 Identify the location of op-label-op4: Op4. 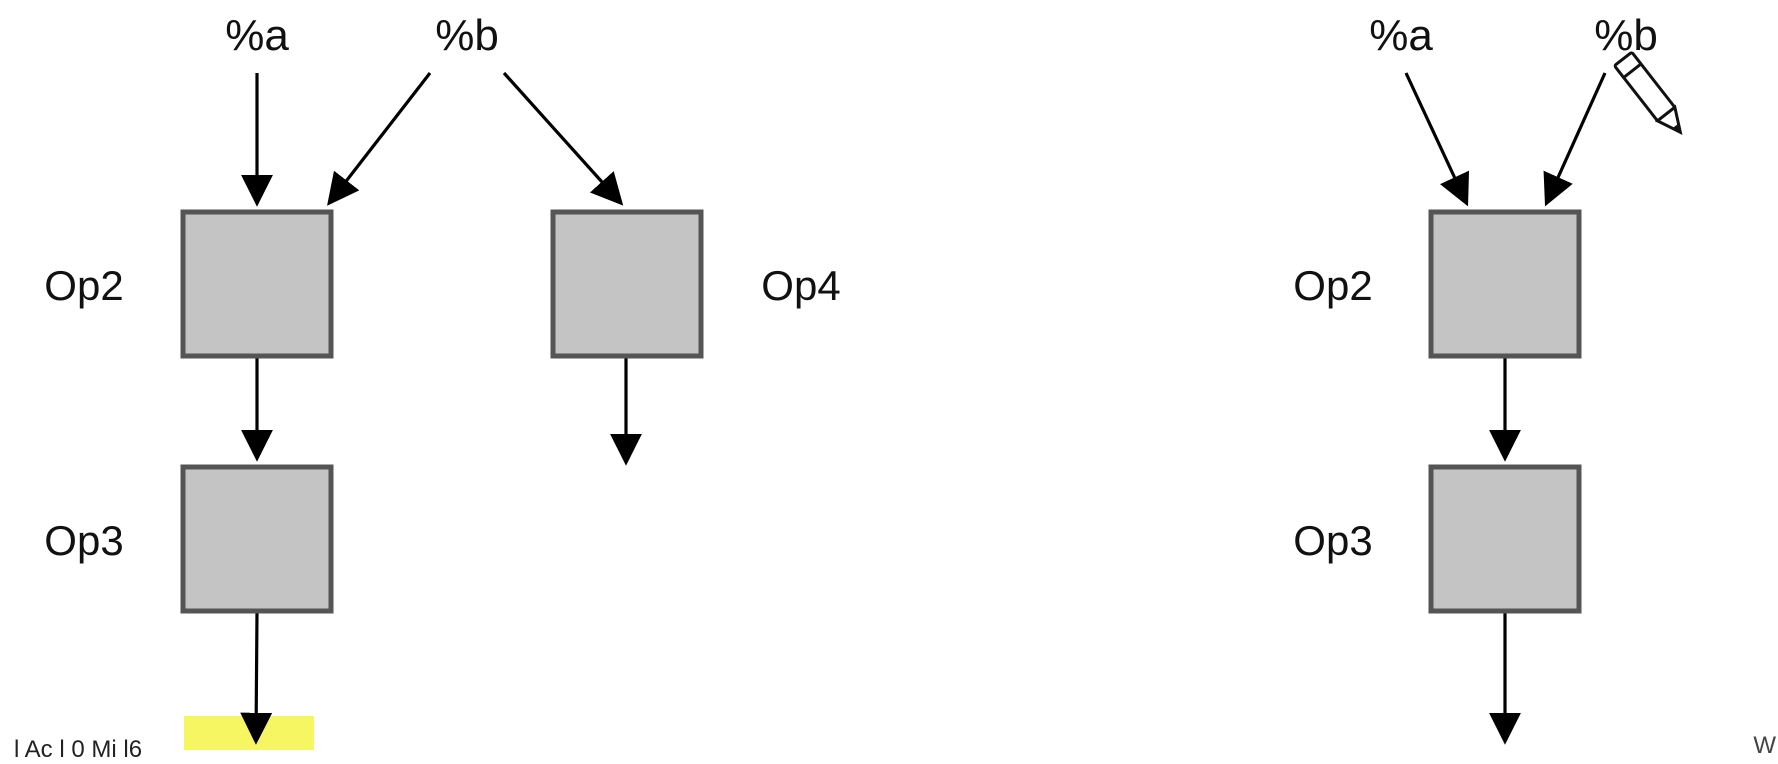
(800, 285).